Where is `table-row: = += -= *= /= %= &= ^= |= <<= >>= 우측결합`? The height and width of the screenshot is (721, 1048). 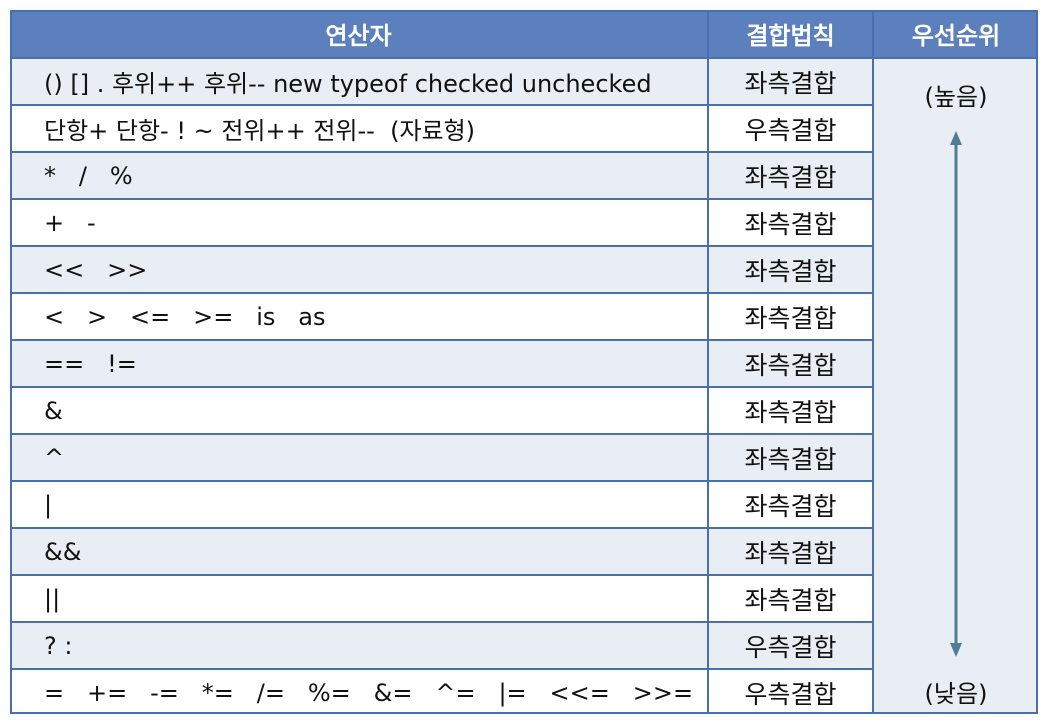 table-row: = += -= *= /= %= &= ^= |= <<= >>= 우측결합 is located at coordinates (441, 692).